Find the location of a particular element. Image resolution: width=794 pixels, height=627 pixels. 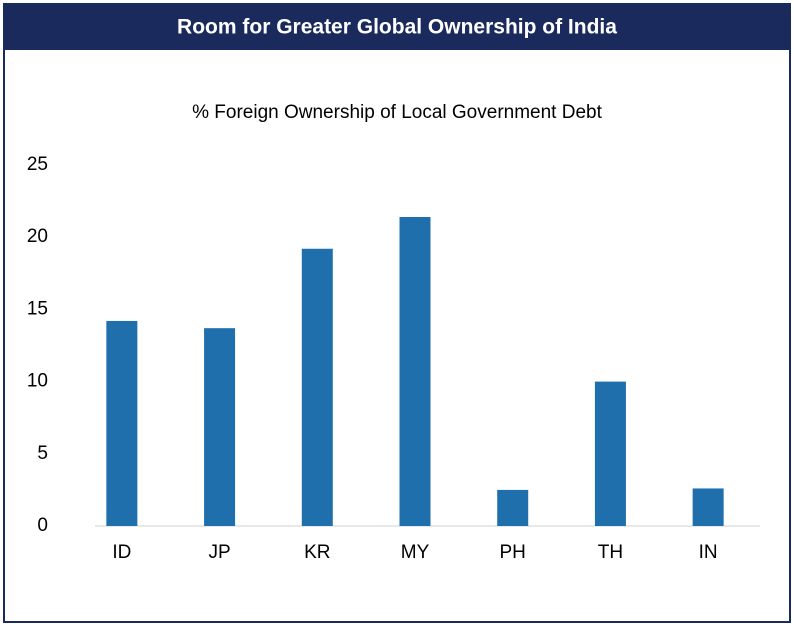

y-tick-label: 20 is located at coordinates (37, 236).